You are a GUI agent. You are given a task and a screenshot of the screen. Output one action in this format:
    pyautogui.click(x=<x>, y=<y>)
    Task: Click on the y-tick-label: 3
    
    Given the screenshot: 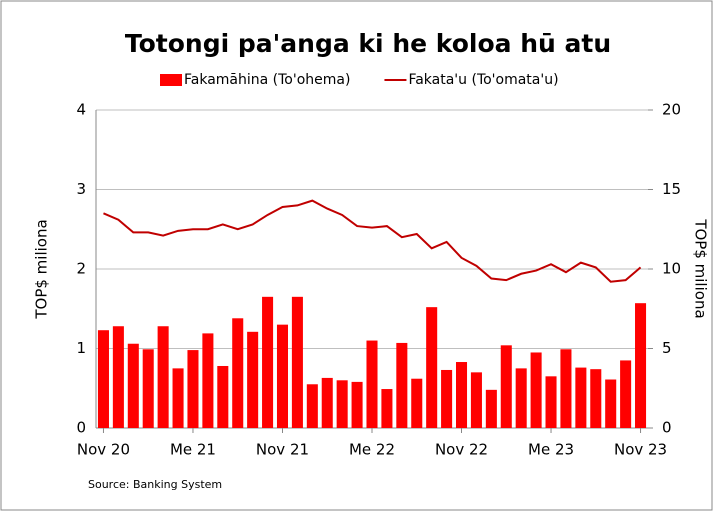 What is the action you would take?
    pyautogui.click(x=81, y=189)
    